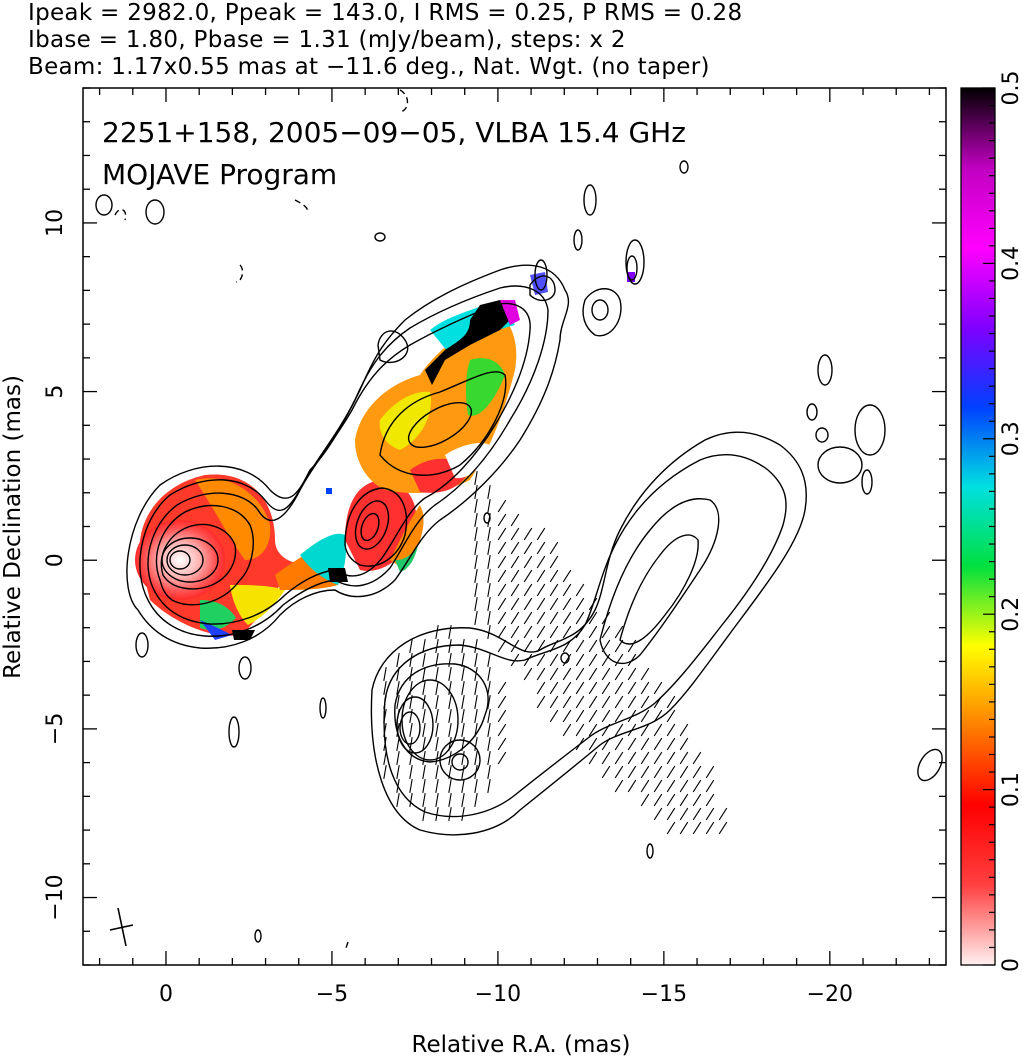 The image size is (1022, 1061). I want to click on contour-knot2-a, so click(443, 423).